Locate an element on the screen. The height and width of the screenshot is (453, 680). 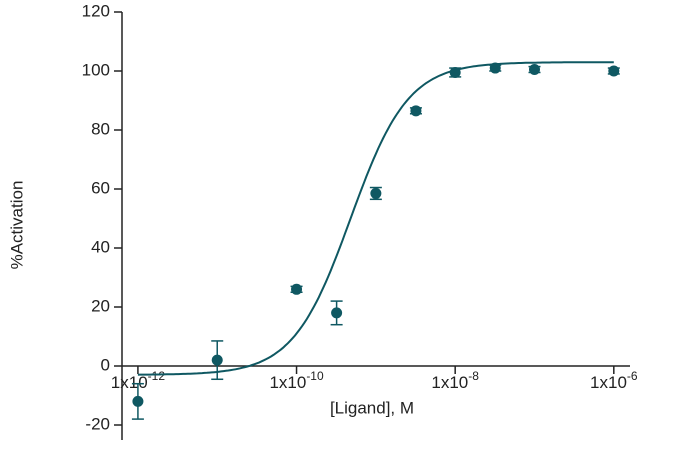
y-tick-label: 0 is located at coordinates (105, 364).